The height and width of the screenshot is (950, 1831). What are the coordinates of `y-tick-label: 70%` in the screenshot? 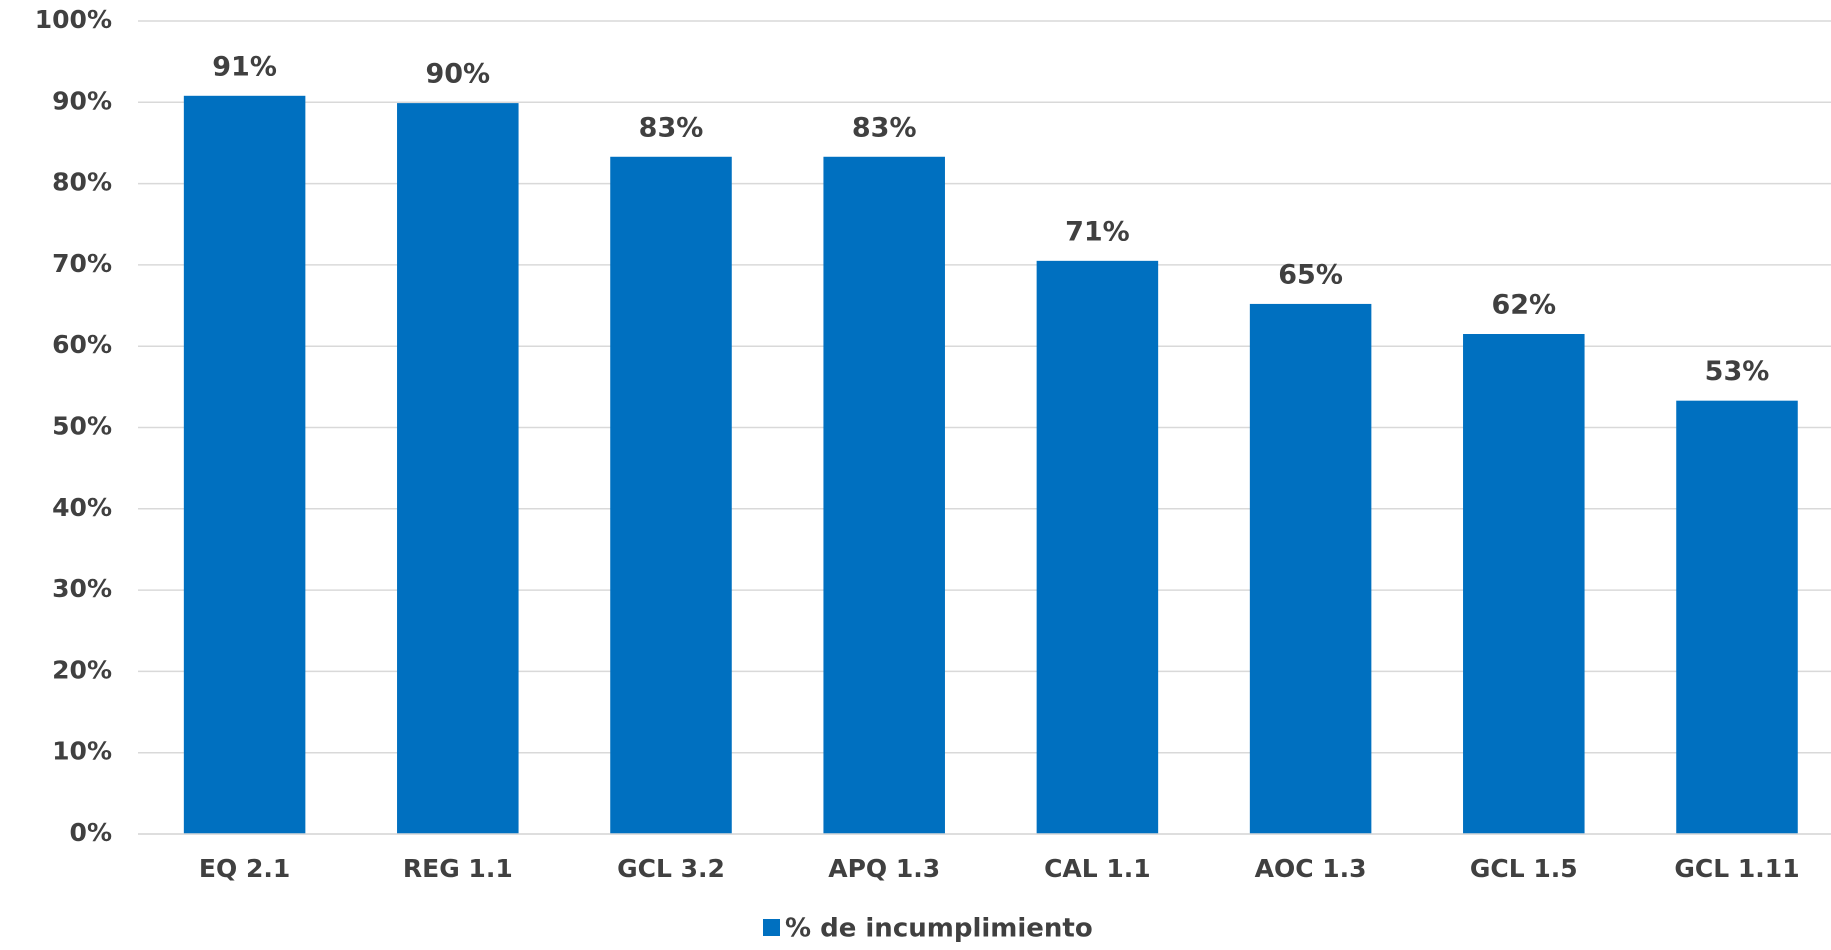 It's located at (82, 263).